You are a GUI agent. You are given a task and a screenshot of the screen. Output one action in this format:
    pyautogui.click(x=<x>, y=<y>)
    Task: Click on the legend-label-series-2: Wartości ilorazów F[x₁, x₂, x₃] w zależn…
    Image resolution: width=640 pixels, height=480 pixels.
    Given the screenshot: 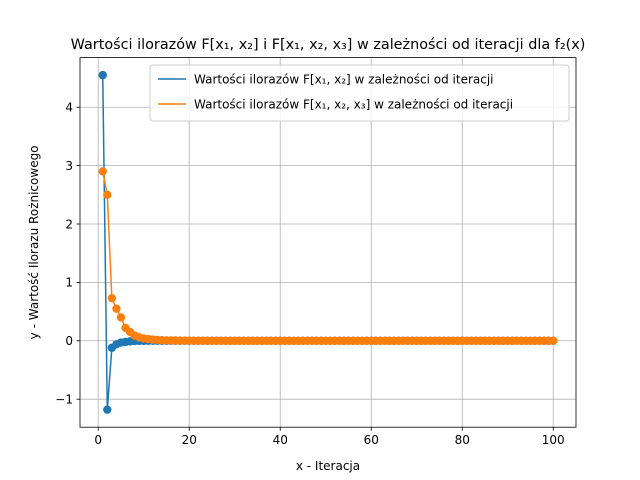 What is the action you would take?
    pyautogui.click(x=353, y=105)
    